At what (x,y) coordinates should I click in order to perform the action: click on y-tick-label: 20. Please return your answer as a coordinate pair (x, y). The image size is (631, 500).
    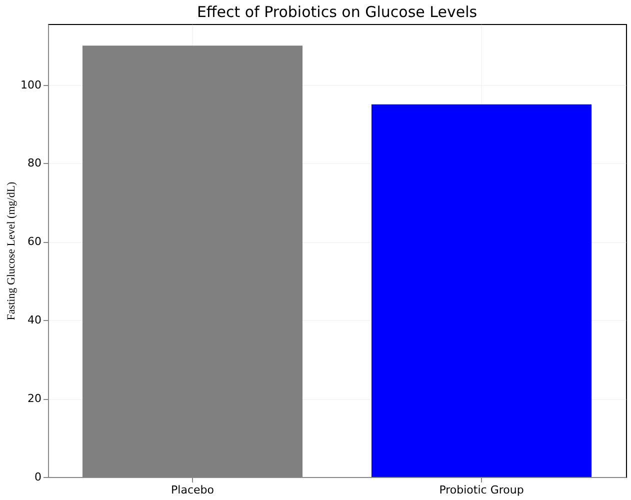
    Looking at the image, I should click on (35, 399).